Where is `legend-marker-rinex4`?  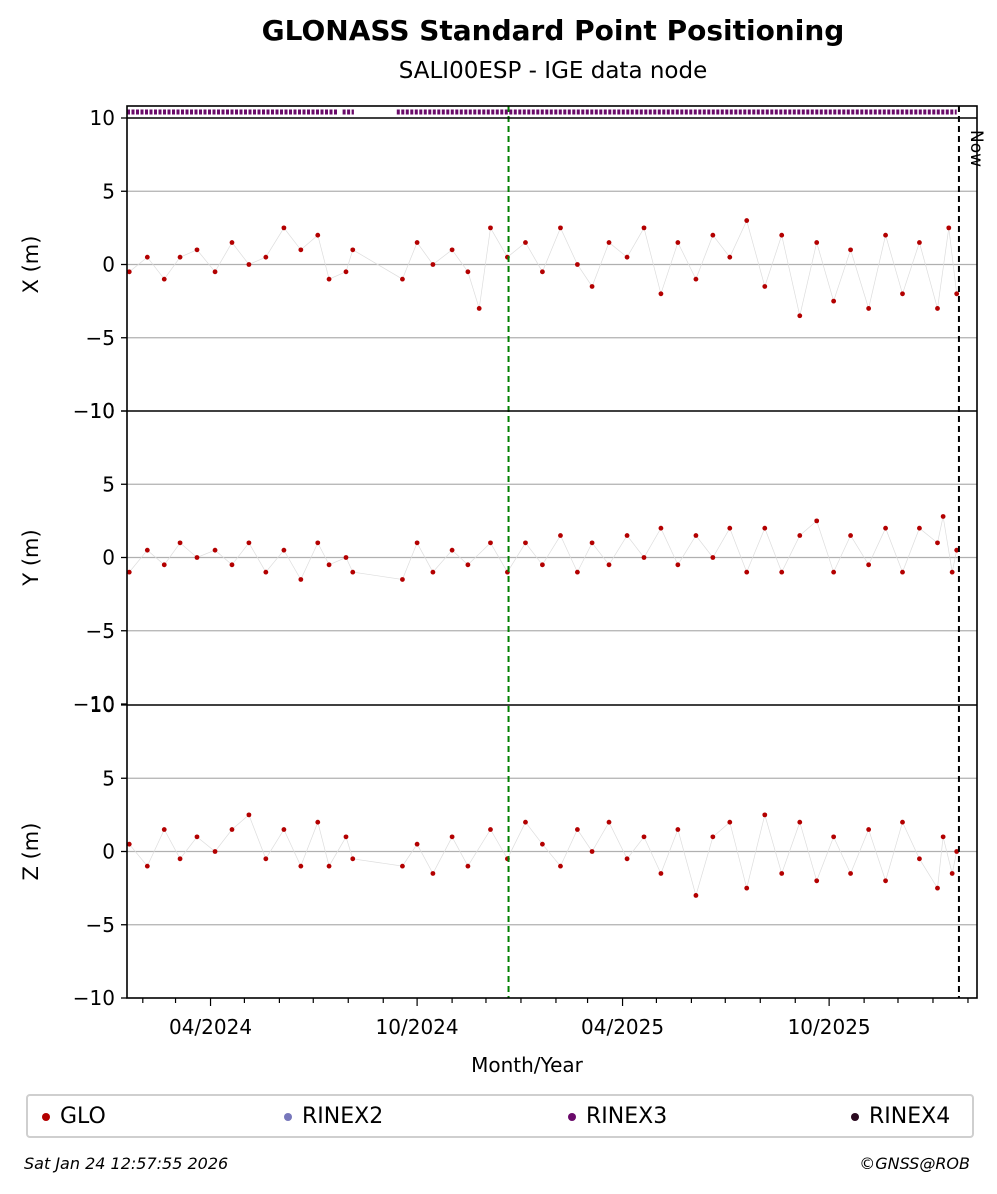
legend-marker-rinex4 is located at coordinates (855, 1116).